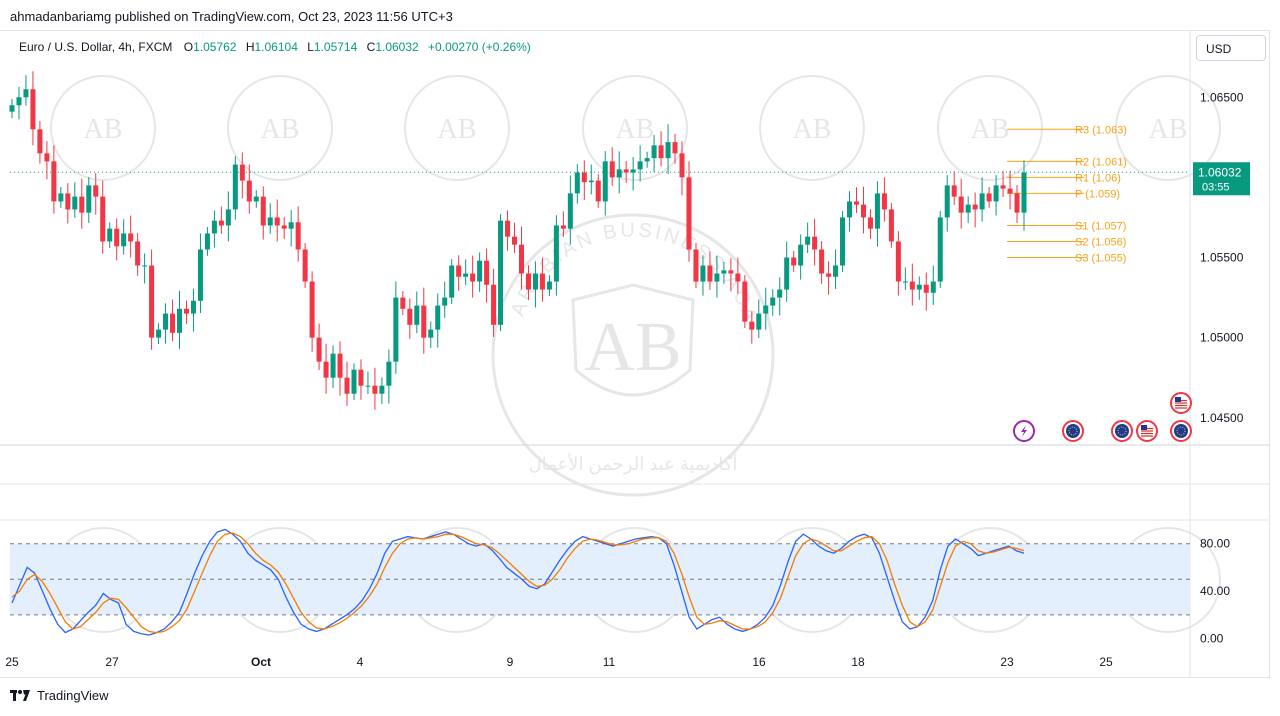 This screenshot has width=1280, height=716. Describe the element at coordinates (1024, 431) in the screenshot. I see `lightning-event-icon` at that location.